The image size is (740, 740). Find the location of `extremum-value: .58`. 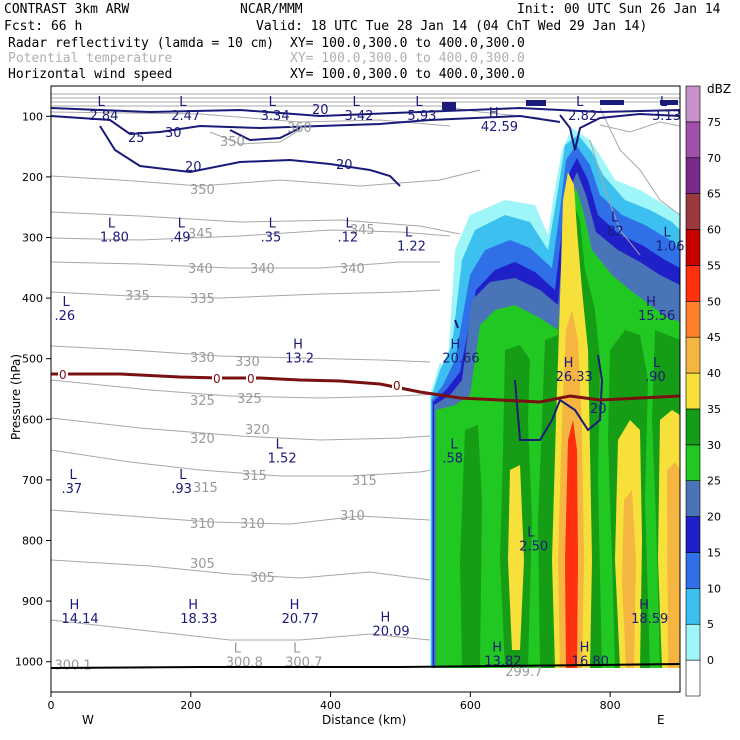

extremum-value: .58 is located at coordinates (452, 459).